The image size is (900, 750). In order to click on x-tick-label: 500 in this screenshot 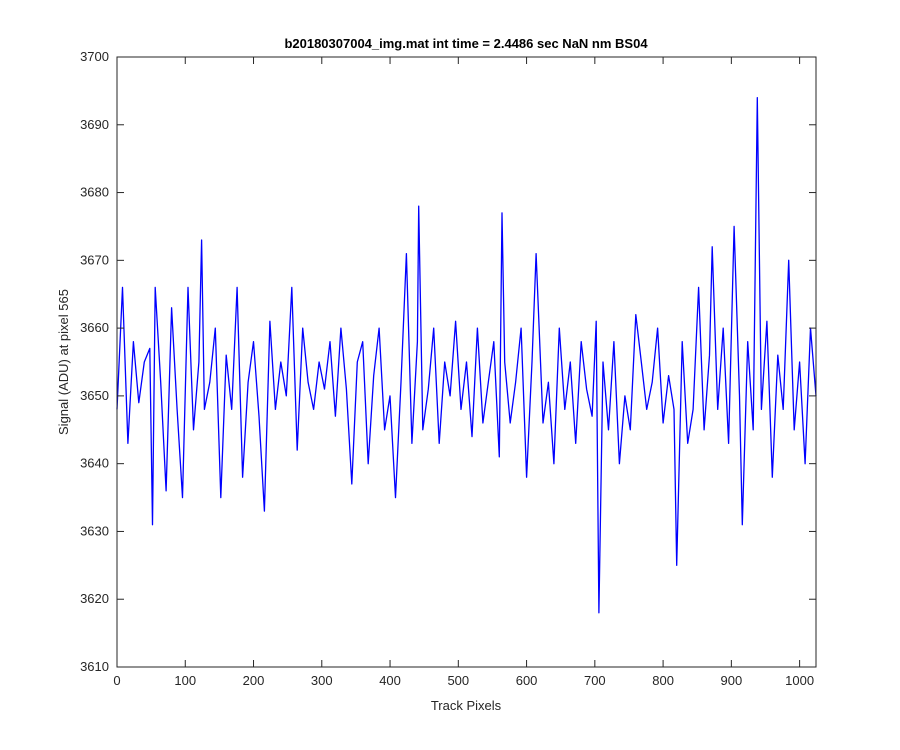, I will do `click(458, 680)`.